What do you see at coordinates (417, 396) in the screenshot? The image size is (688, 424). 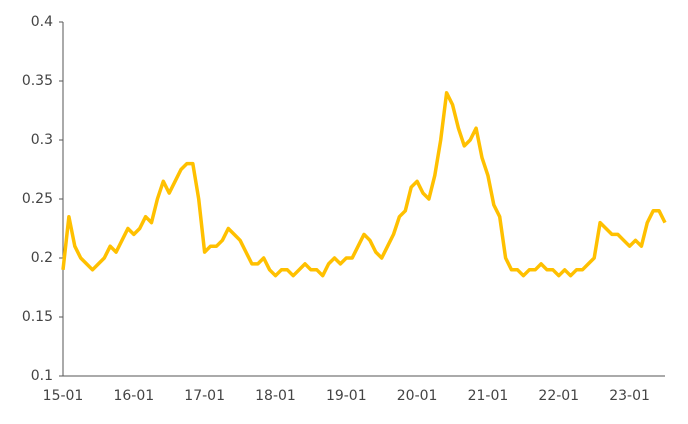 I see `x-tick-label: 20-01` at bounding box center [417, 396].